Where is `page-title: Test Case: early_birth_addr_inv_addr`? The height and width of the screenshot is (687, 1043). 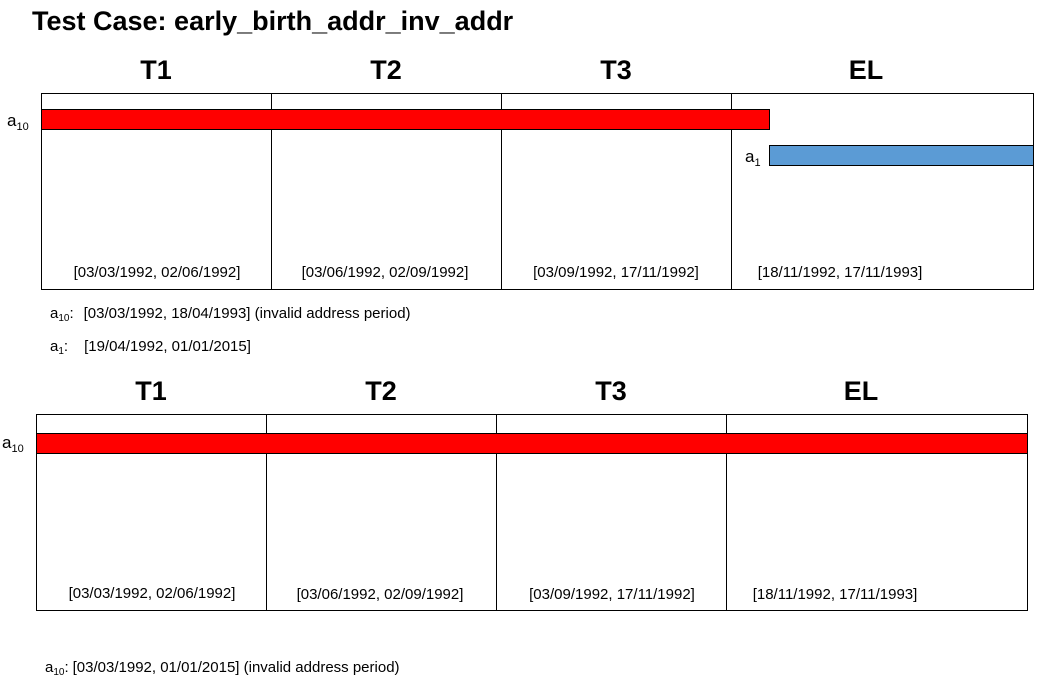
page-title: Test Case: early_birth_addr_inv_addr is located at coordinates (273, 21).